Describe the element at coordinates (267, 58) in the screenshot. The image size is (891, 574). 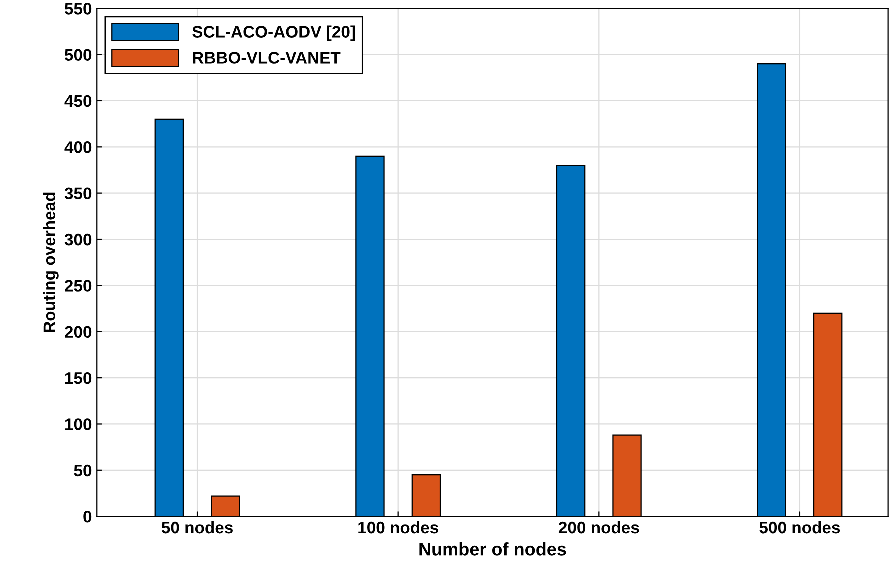
I see `legend-label: RBBO-VLC-VANET` at that location.